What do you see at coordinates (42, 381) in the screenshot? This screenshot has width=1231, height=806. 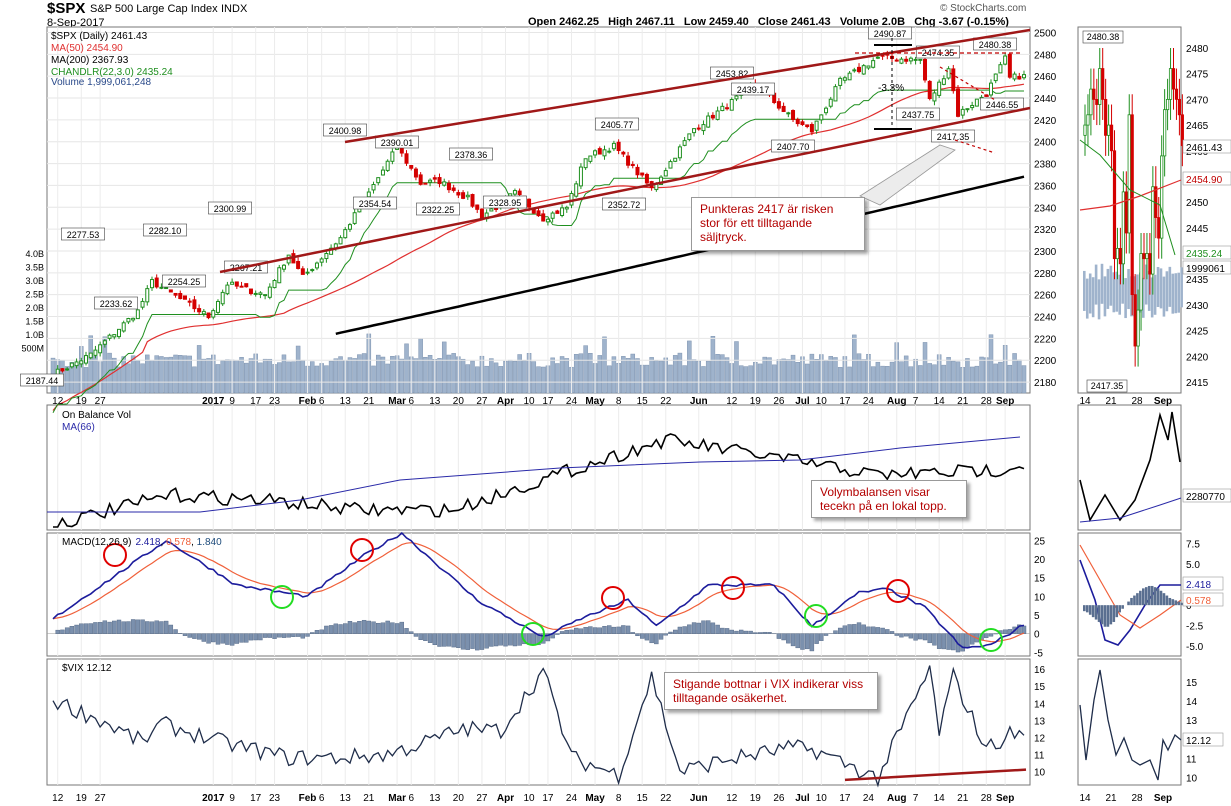 I see `price-label: 2187.44` at bounding box center [42, 381].